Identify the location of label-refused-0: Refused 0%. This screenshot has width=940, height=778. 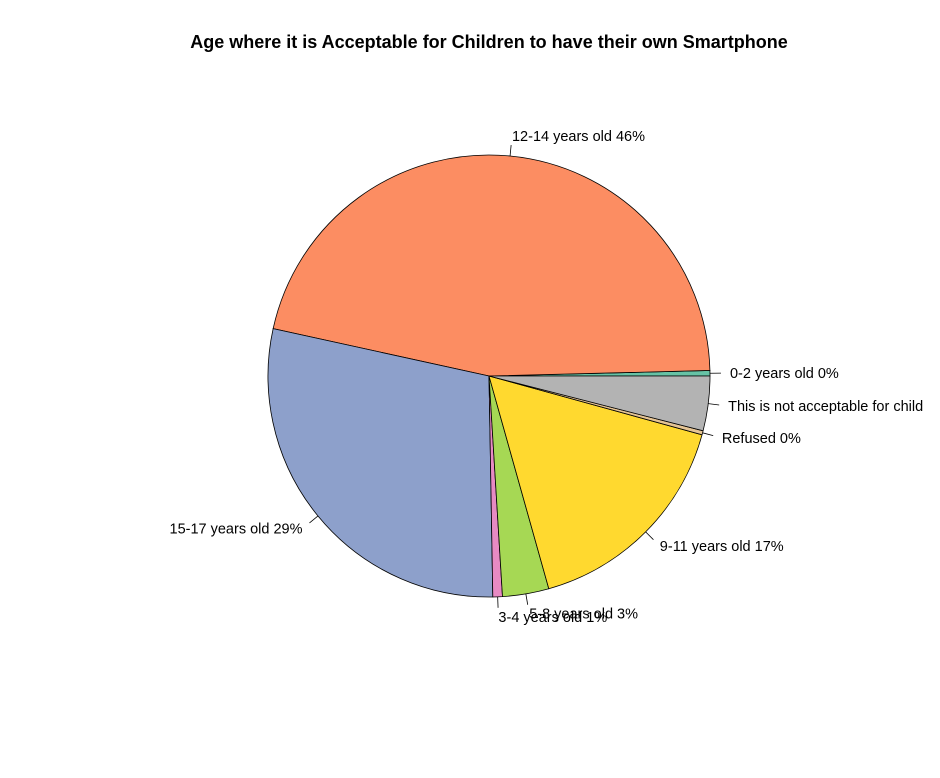
(761, 439).